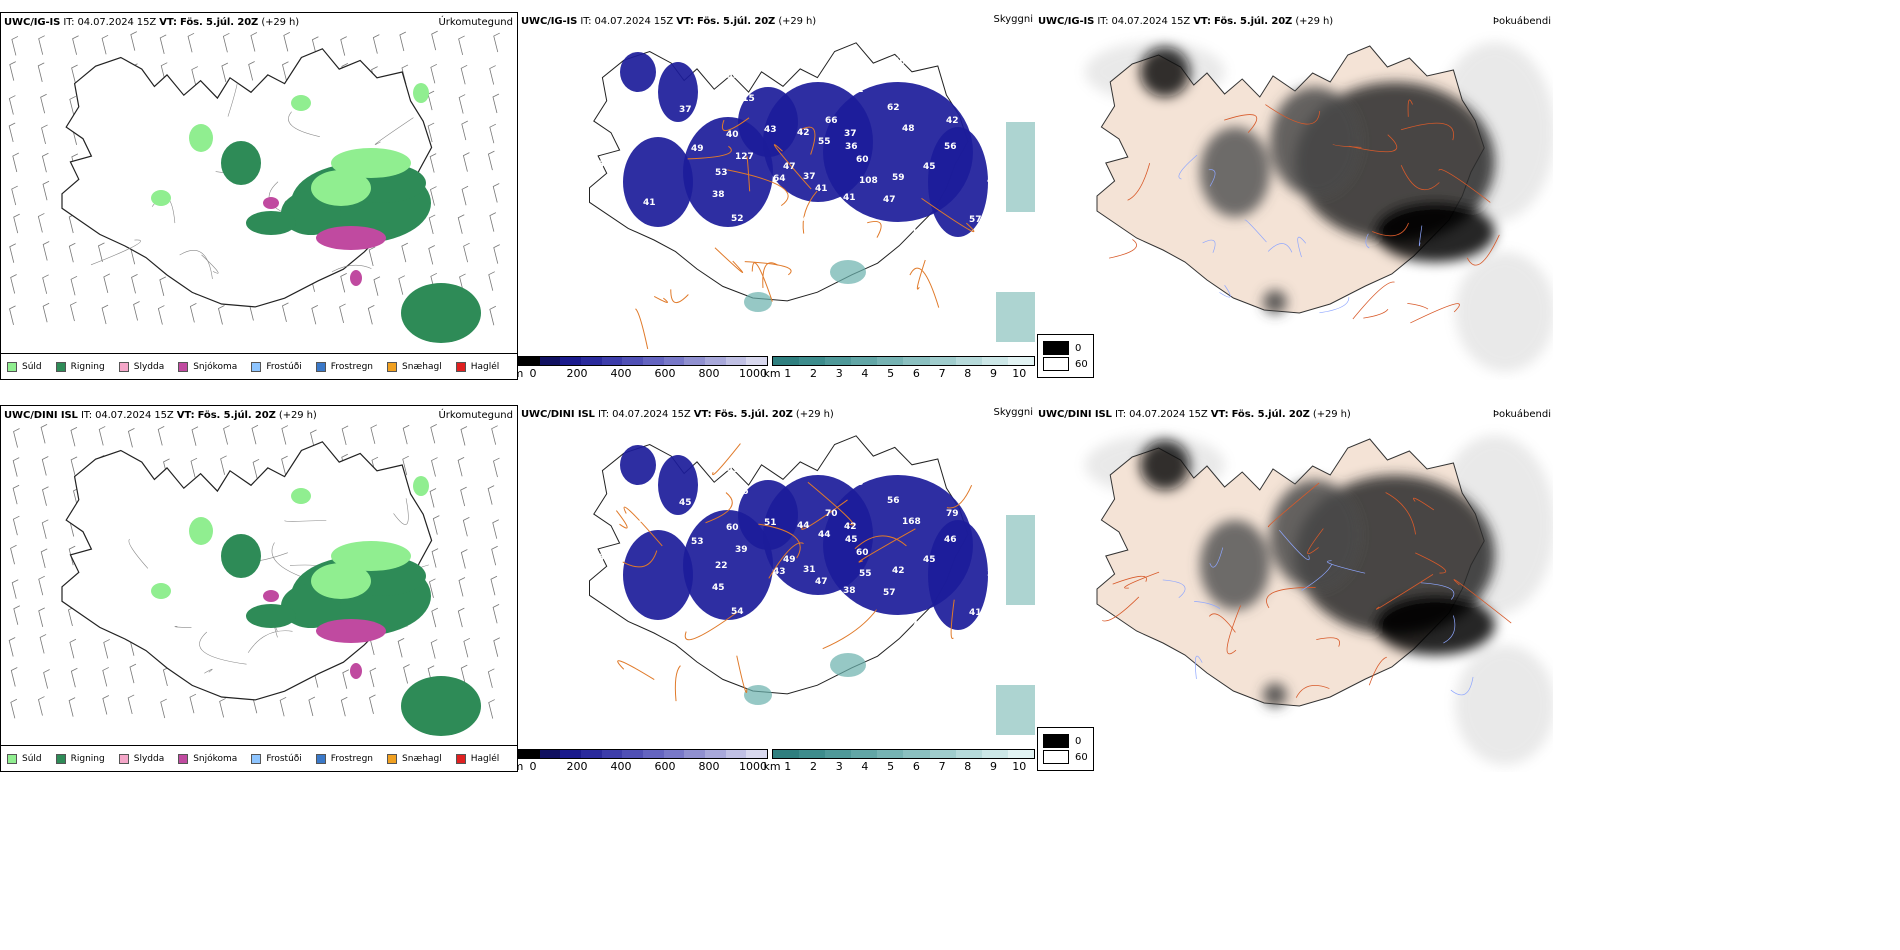 This screenshot has width=1900, height=950. Describe the element at coordinates (1078, 348) in the screenshot. I see `fog-legend-value: 0` at that location.